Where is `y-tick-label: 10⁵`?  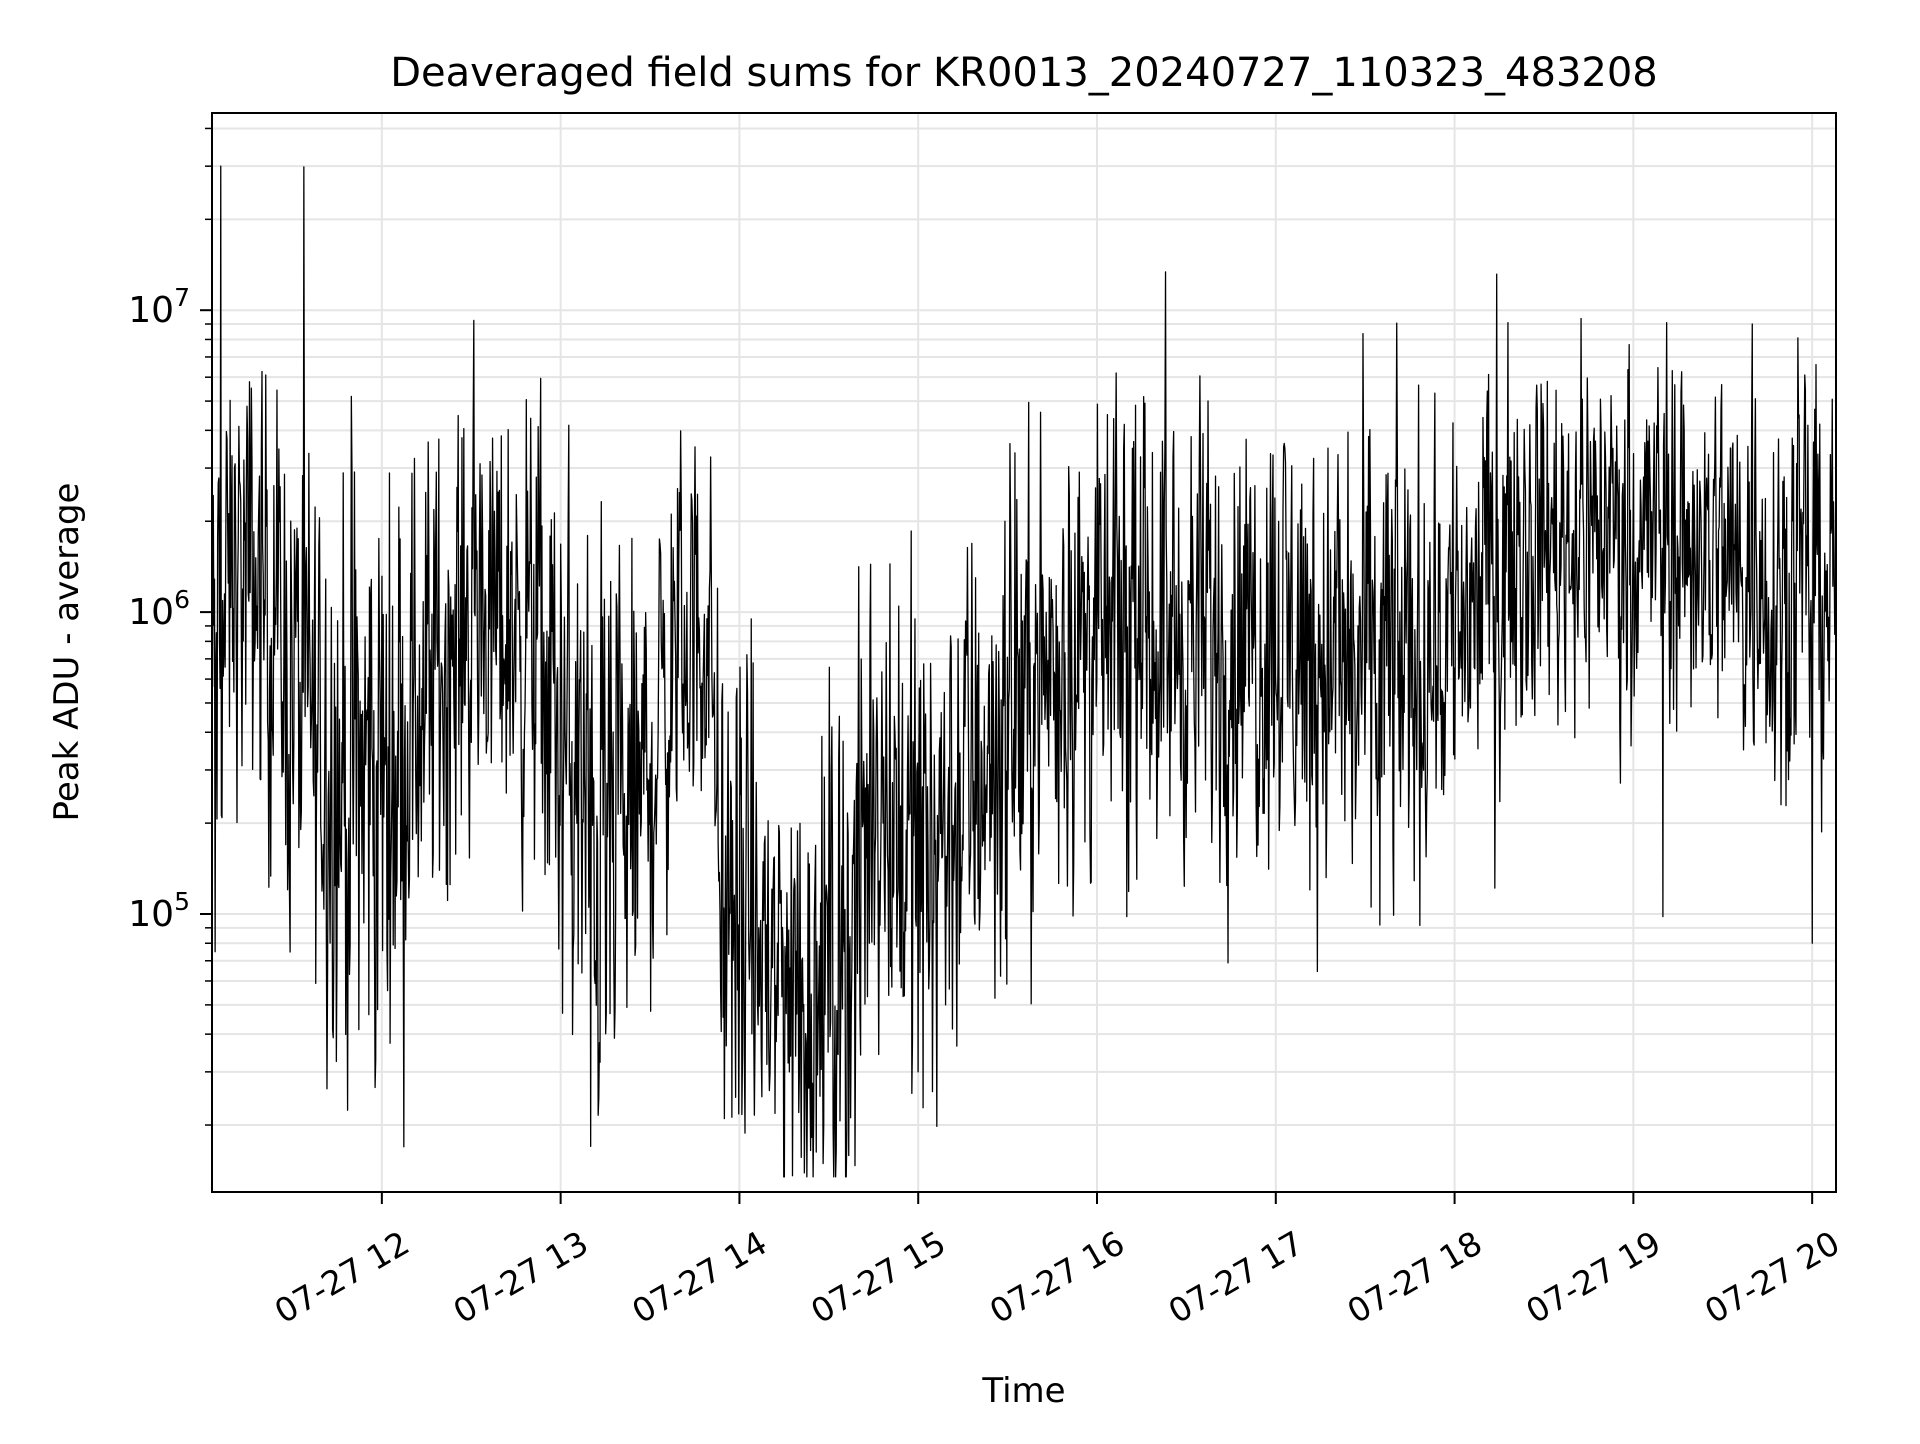 y-tick-label: 10⁵ is located at coordinates (159, 911).